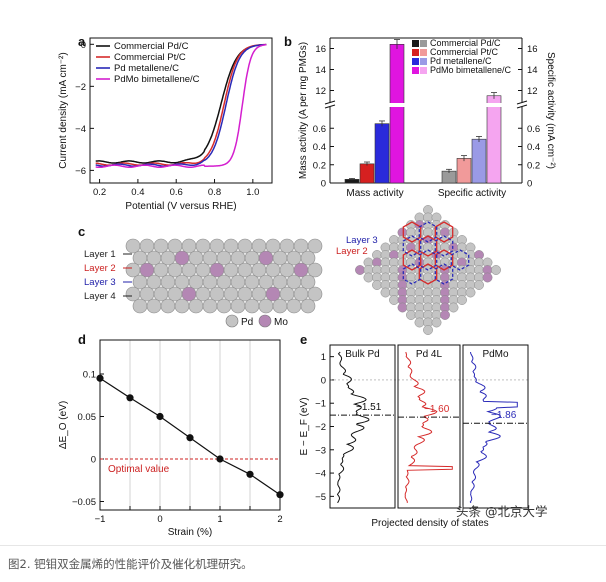  Describe the element at coordinates (219, 519) in the screenshot. I see `panel-d-xtick-label: 1` at that location.